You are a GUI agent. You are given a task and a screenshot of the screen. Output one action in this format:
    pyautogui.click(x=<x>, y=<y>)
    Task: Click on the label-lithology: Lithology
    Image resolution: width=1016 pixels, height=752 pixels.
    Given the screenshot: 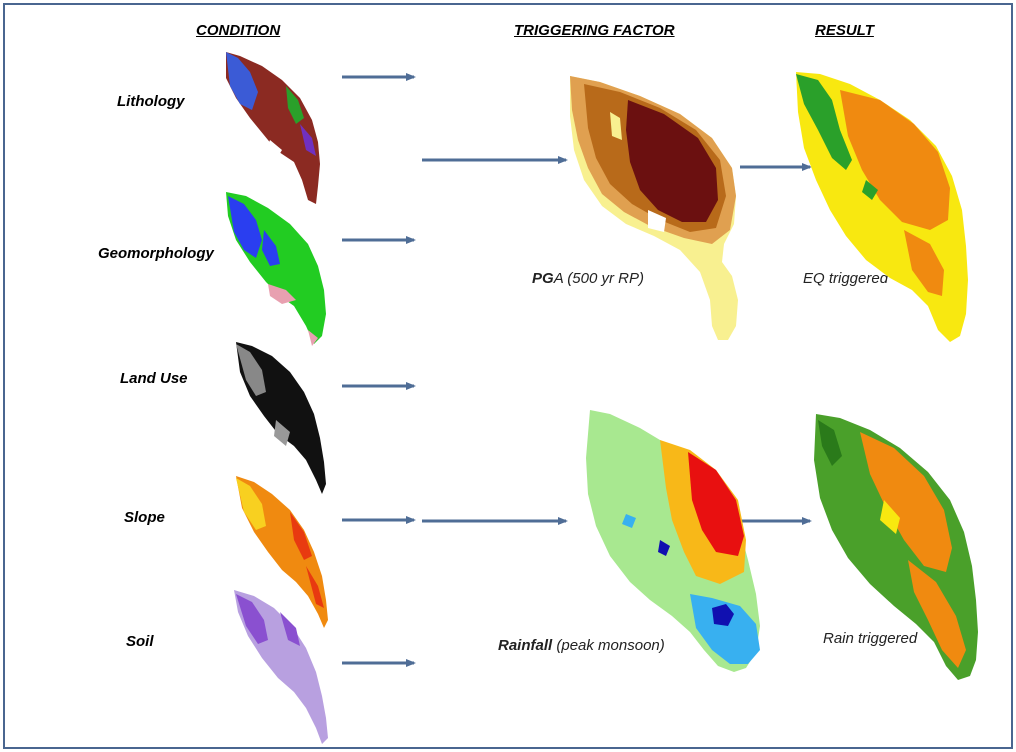 What is the action you would take?
    pyautogui.click(x=151, y=101)
    